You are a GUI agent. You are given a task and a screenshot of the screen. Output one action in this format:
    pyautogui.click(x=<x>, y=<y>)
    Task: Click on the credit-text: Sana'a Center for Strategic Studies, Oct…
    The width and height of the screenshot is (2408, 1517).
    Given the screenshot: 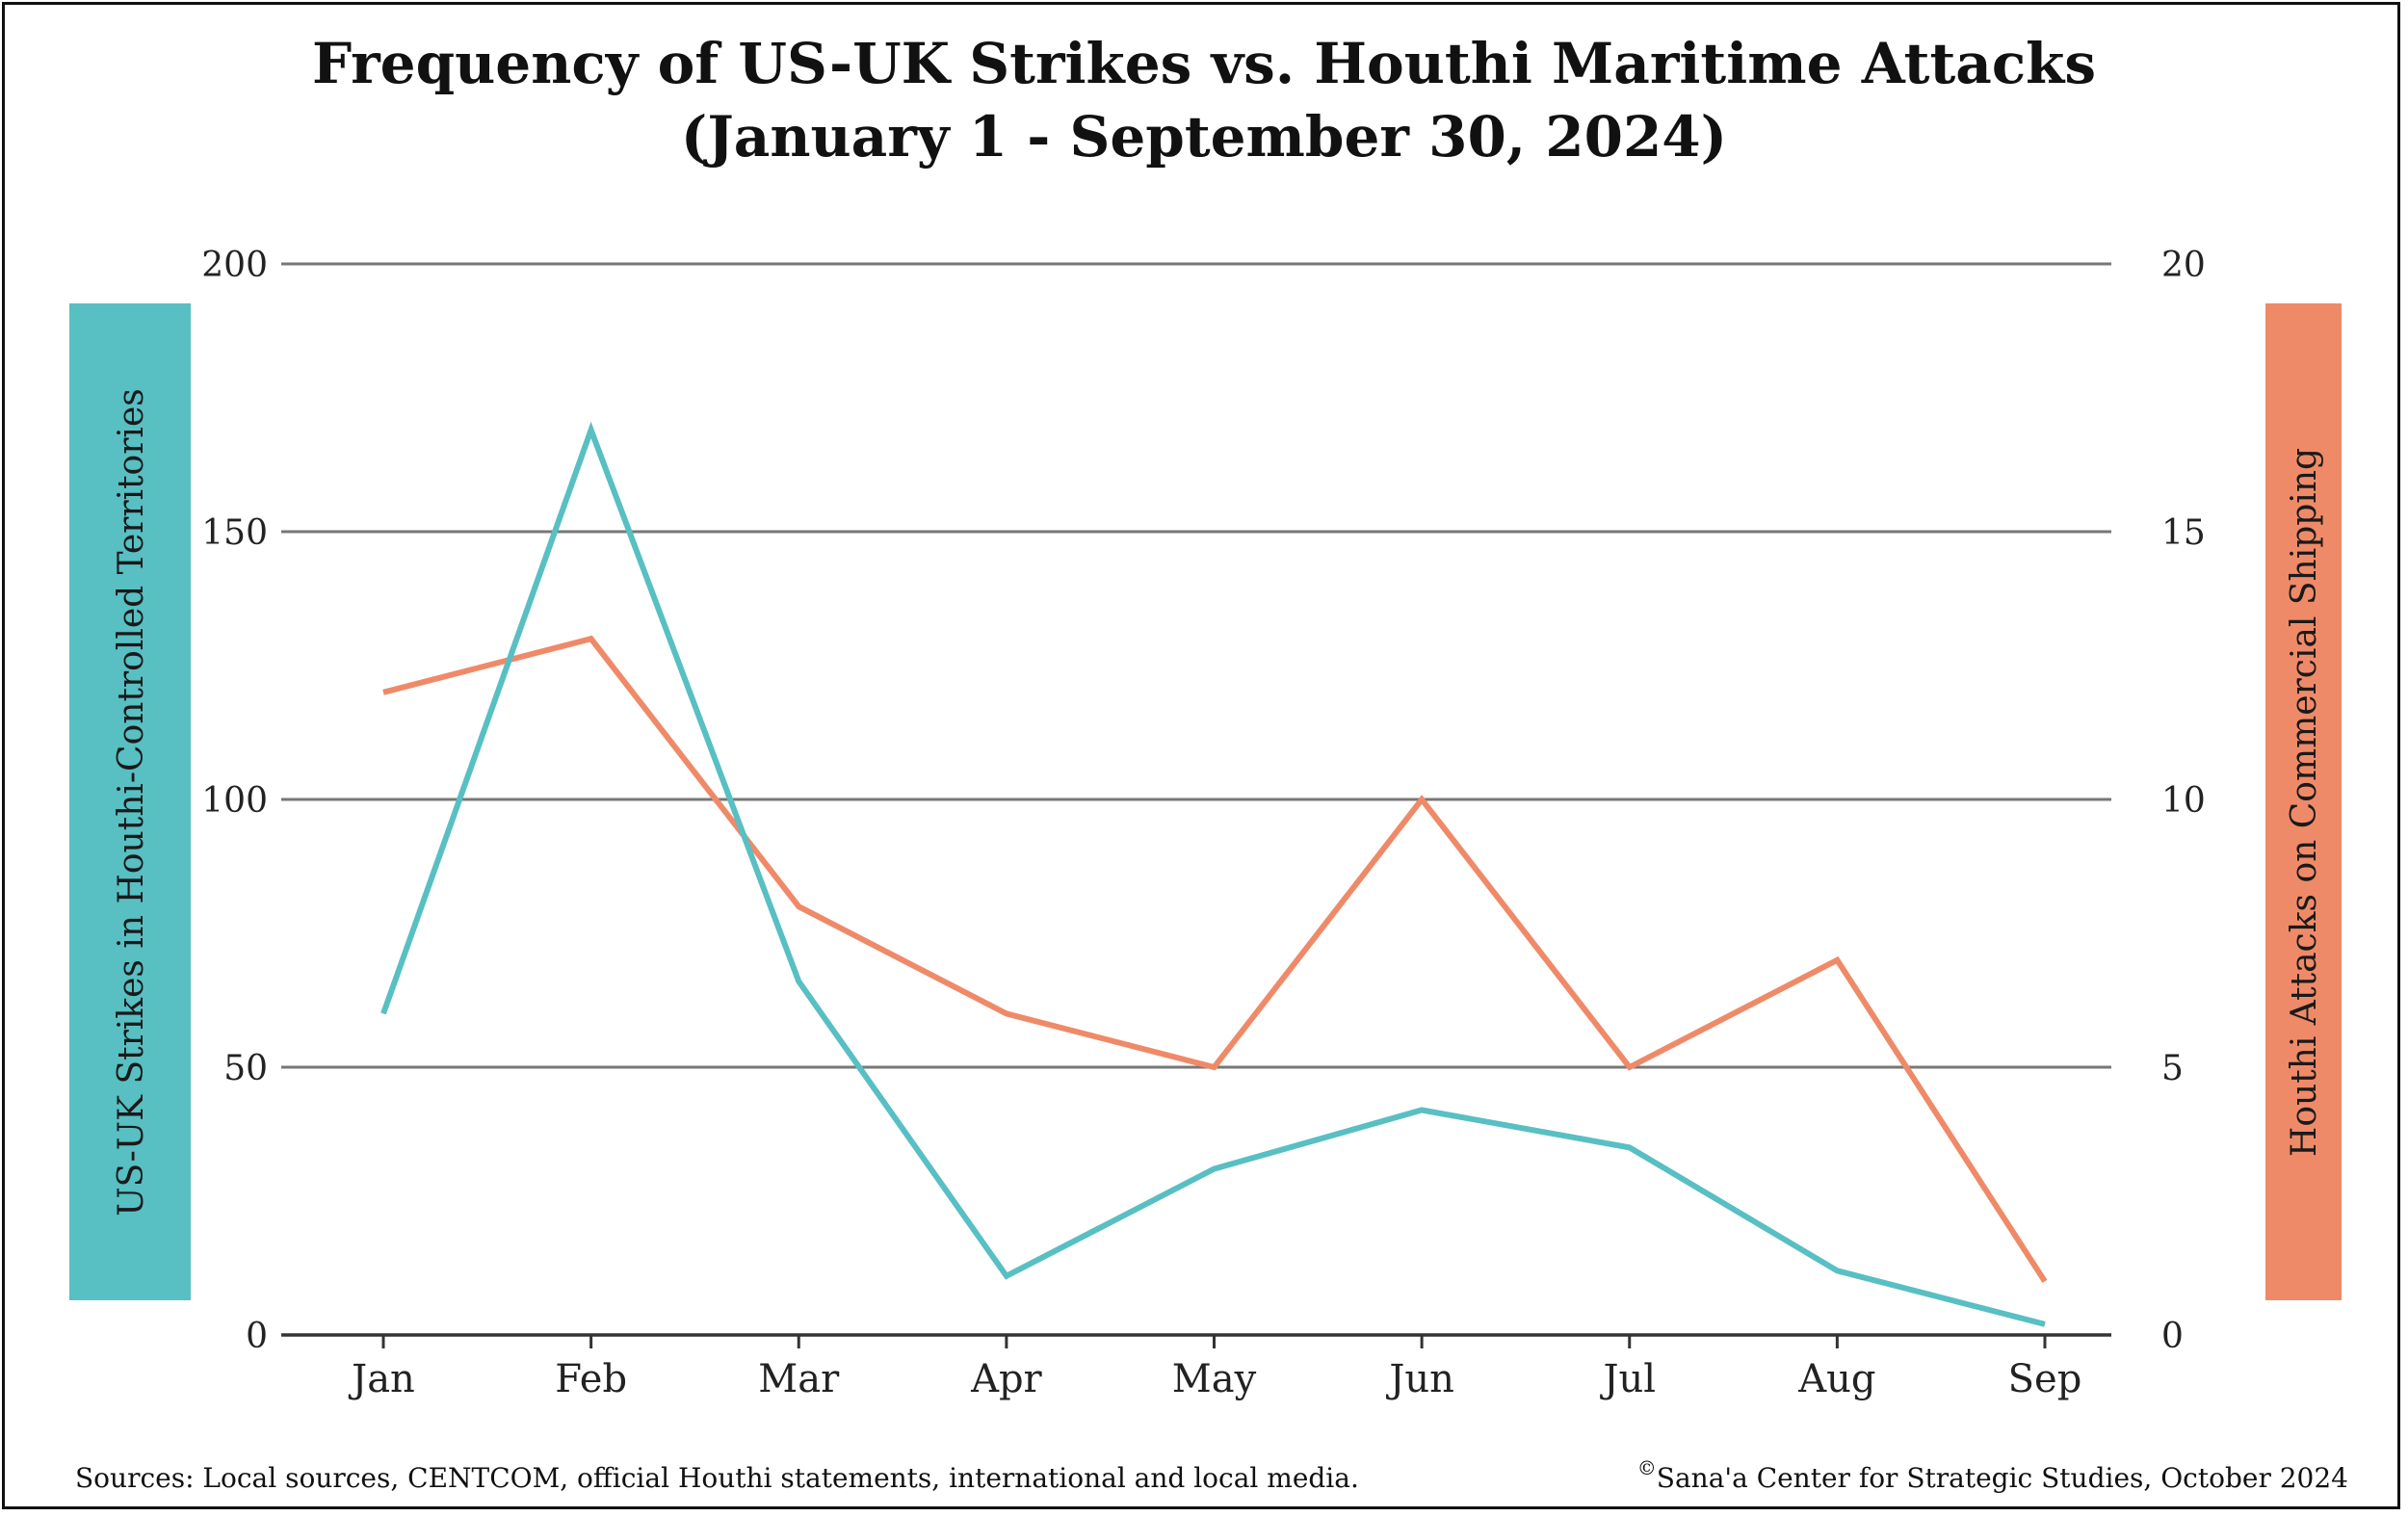 What is the action you would take?
    pyautogui.click(x=2002, y=1478)
    